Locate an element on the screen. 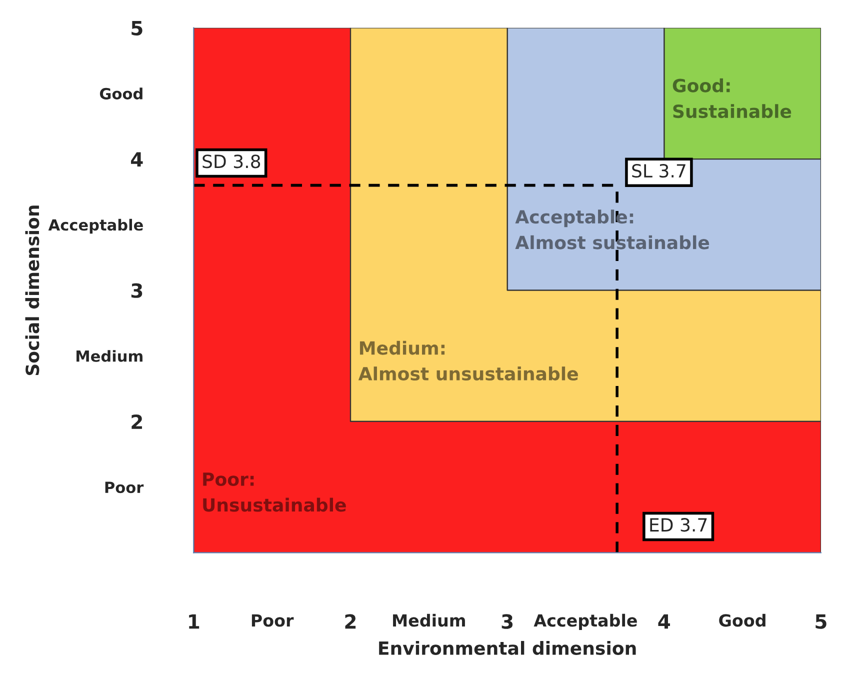 The width and height of the screenshot is (842, 679). ref-line-label: SD 3.8 is located at coordinates (231, 161).